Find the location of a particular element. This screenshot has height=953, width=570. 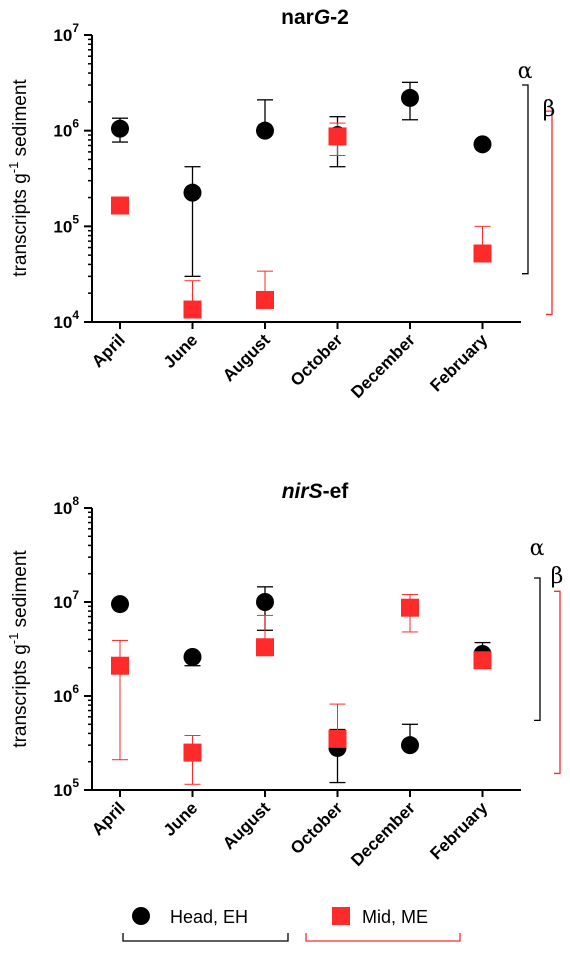

title-italic: nirS is located at coordinates (302, 491).